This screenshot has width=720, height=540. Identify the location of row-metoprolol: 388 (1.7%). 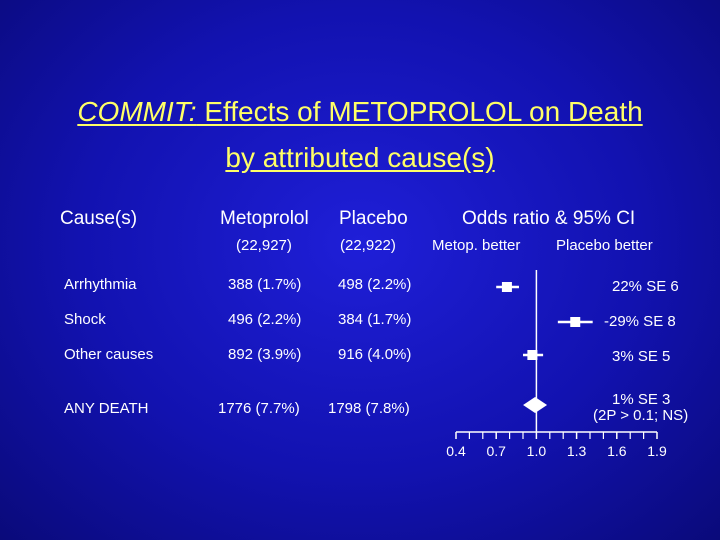
(265, 284).